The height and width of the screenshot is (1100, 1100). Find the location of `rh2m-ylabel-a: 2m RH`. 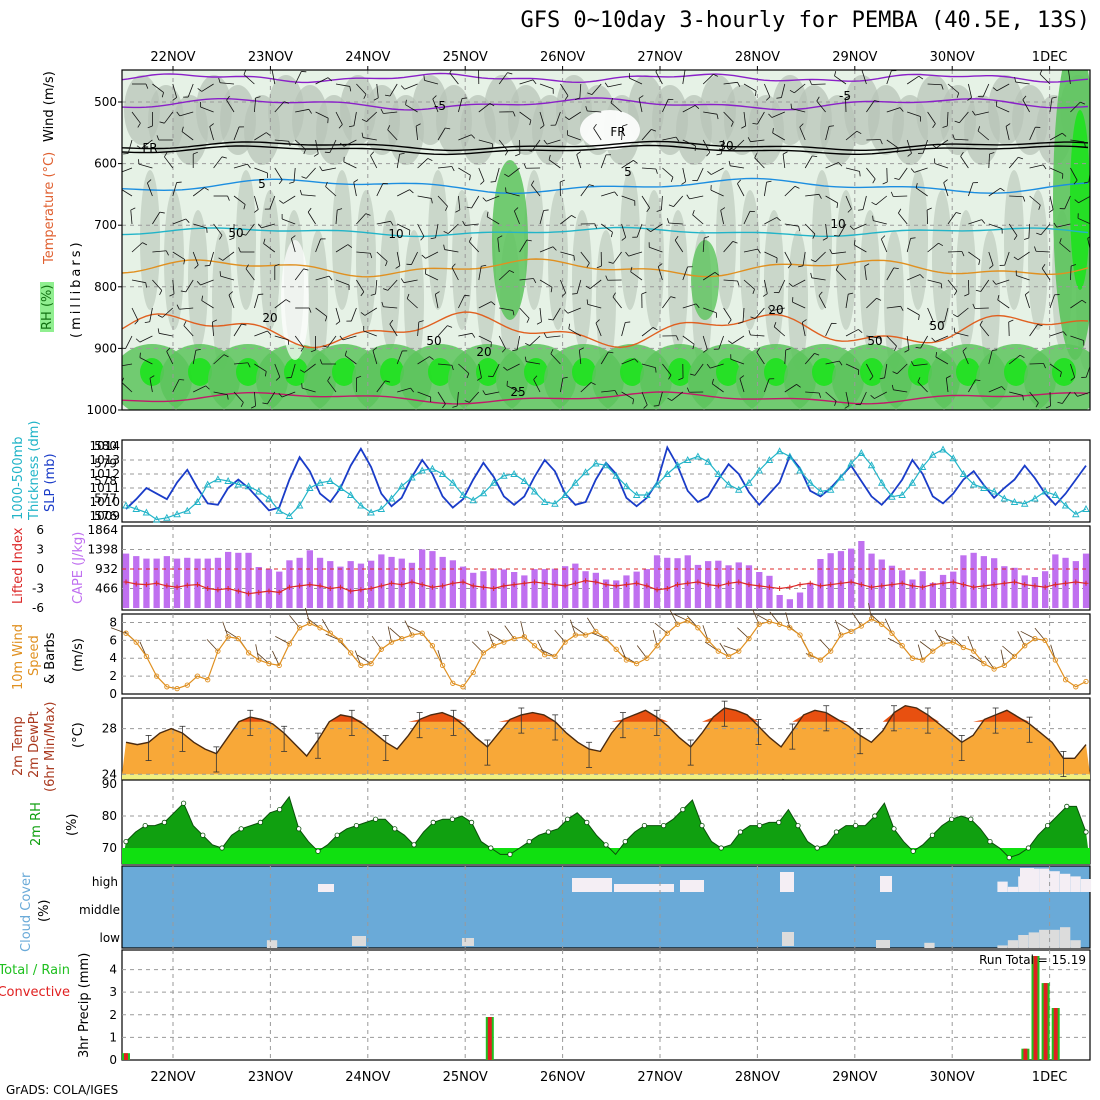

rh2m-ylabel-a: 2m RH is located at coordinates (36, 824).